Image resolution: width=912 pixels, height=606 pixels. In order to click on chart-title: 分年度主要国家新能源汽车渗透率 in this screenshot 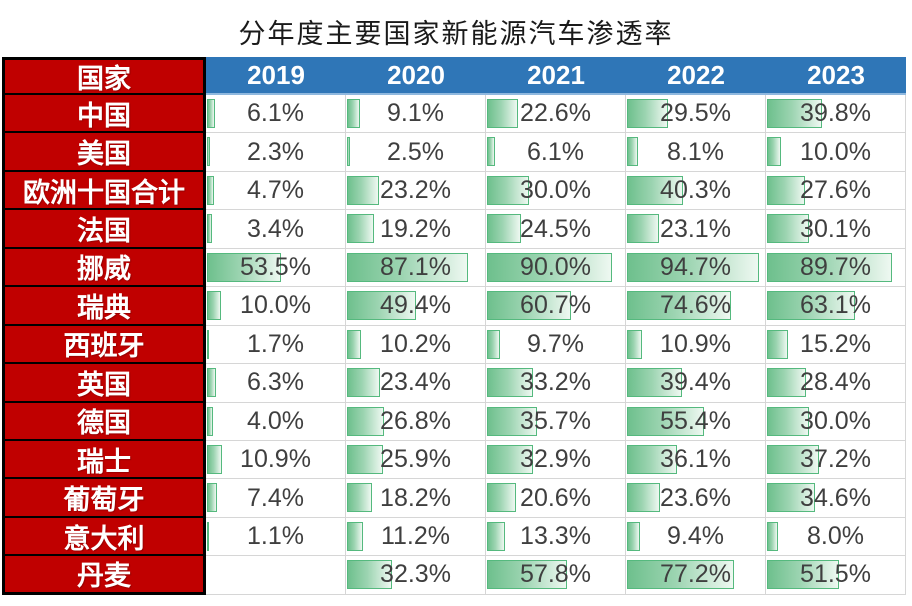, I will do `click(456, 34)`.